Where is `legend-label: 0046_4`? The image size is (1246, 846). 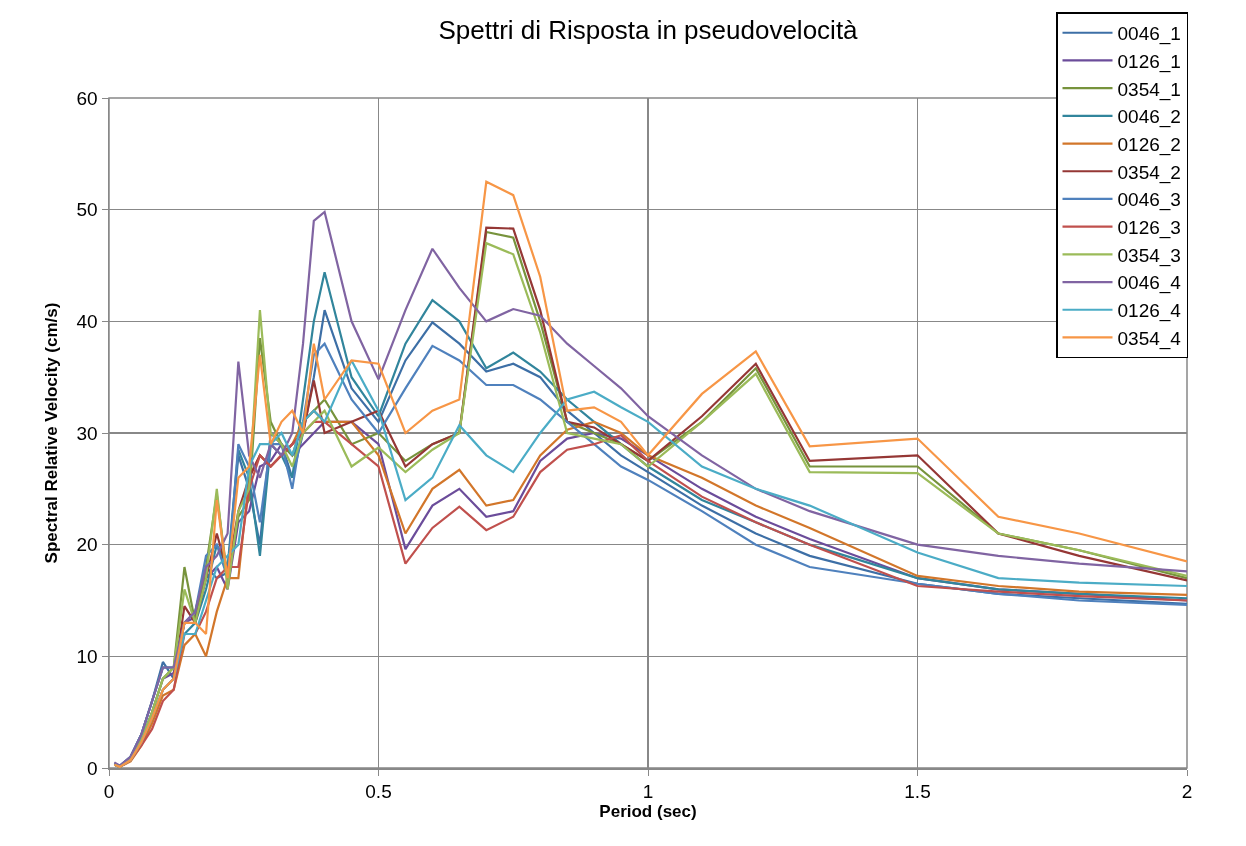 legend-label: 0046_4 is located at coordinates (1149, 283).